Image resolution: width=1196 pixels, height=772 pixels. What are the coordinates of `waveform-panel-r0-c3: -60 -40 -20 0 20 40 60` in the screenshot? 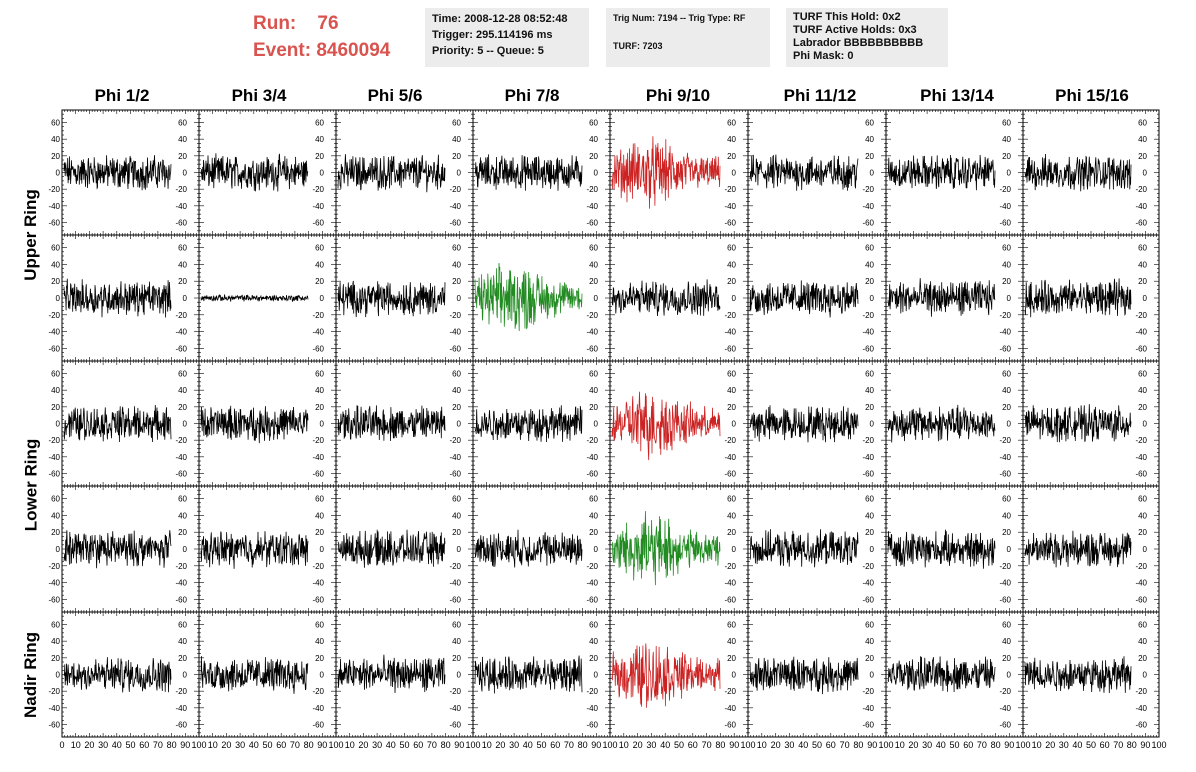 It's located at (541, 172).